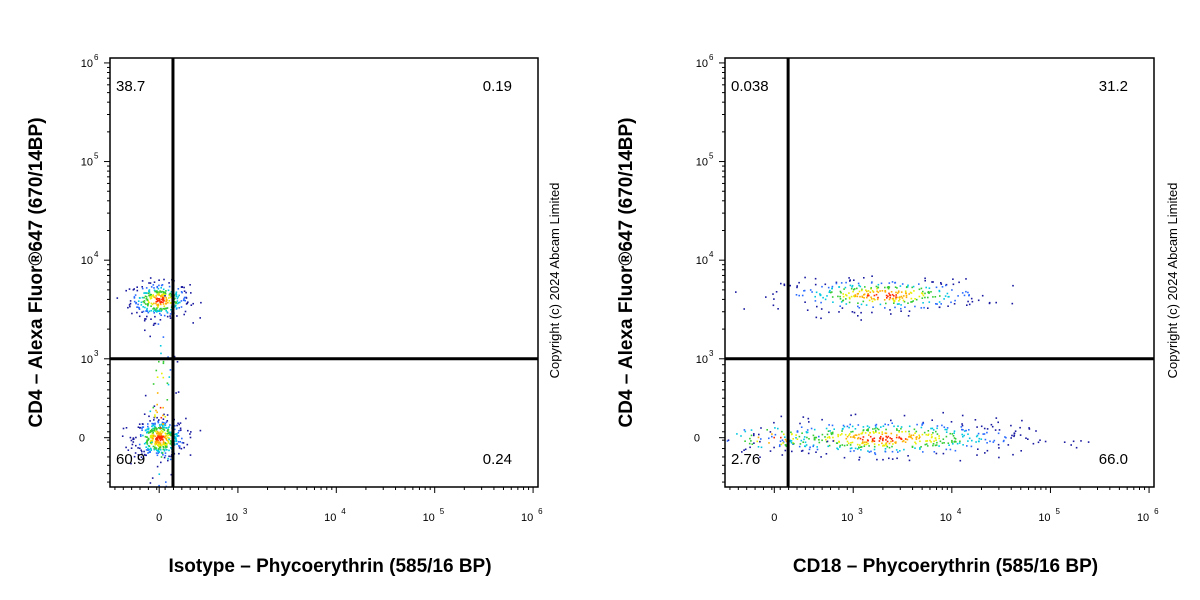 This screenshot has width=1200, height=600. I want to click on y-tick-label: 0, so click(697, 439).